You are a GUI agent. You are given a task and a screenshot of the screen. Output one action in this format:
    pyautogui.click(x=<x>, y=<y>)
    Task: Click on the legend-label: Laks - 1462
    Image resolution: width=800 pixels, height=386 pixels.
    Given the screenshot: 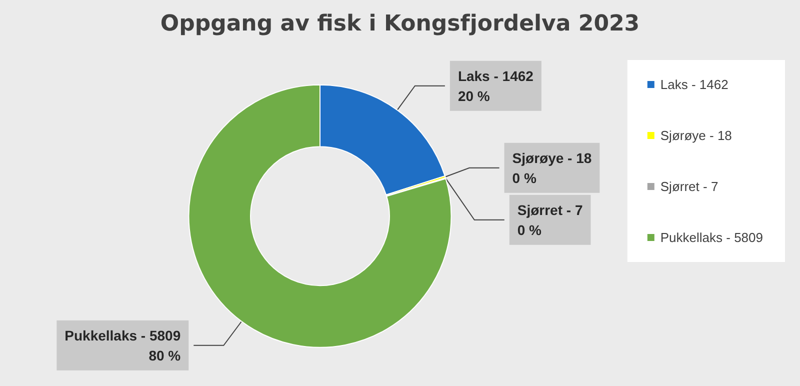 What is the action you would take?
    pyautogui.click(x=694, y=84)
    